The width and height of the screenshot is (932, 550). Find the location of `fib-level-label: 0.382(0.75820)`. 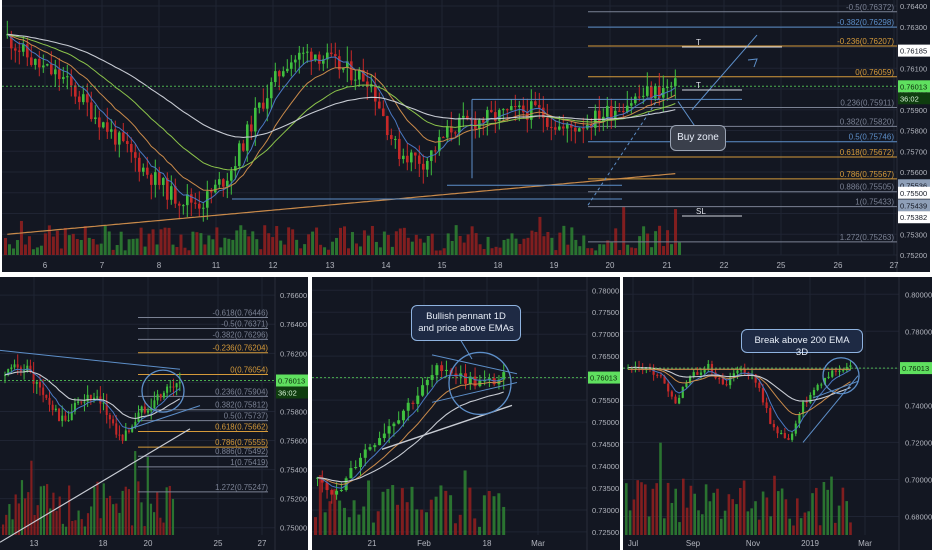

fib-level-label: 0.382(0.75820) is located at coordinates (867, 121).